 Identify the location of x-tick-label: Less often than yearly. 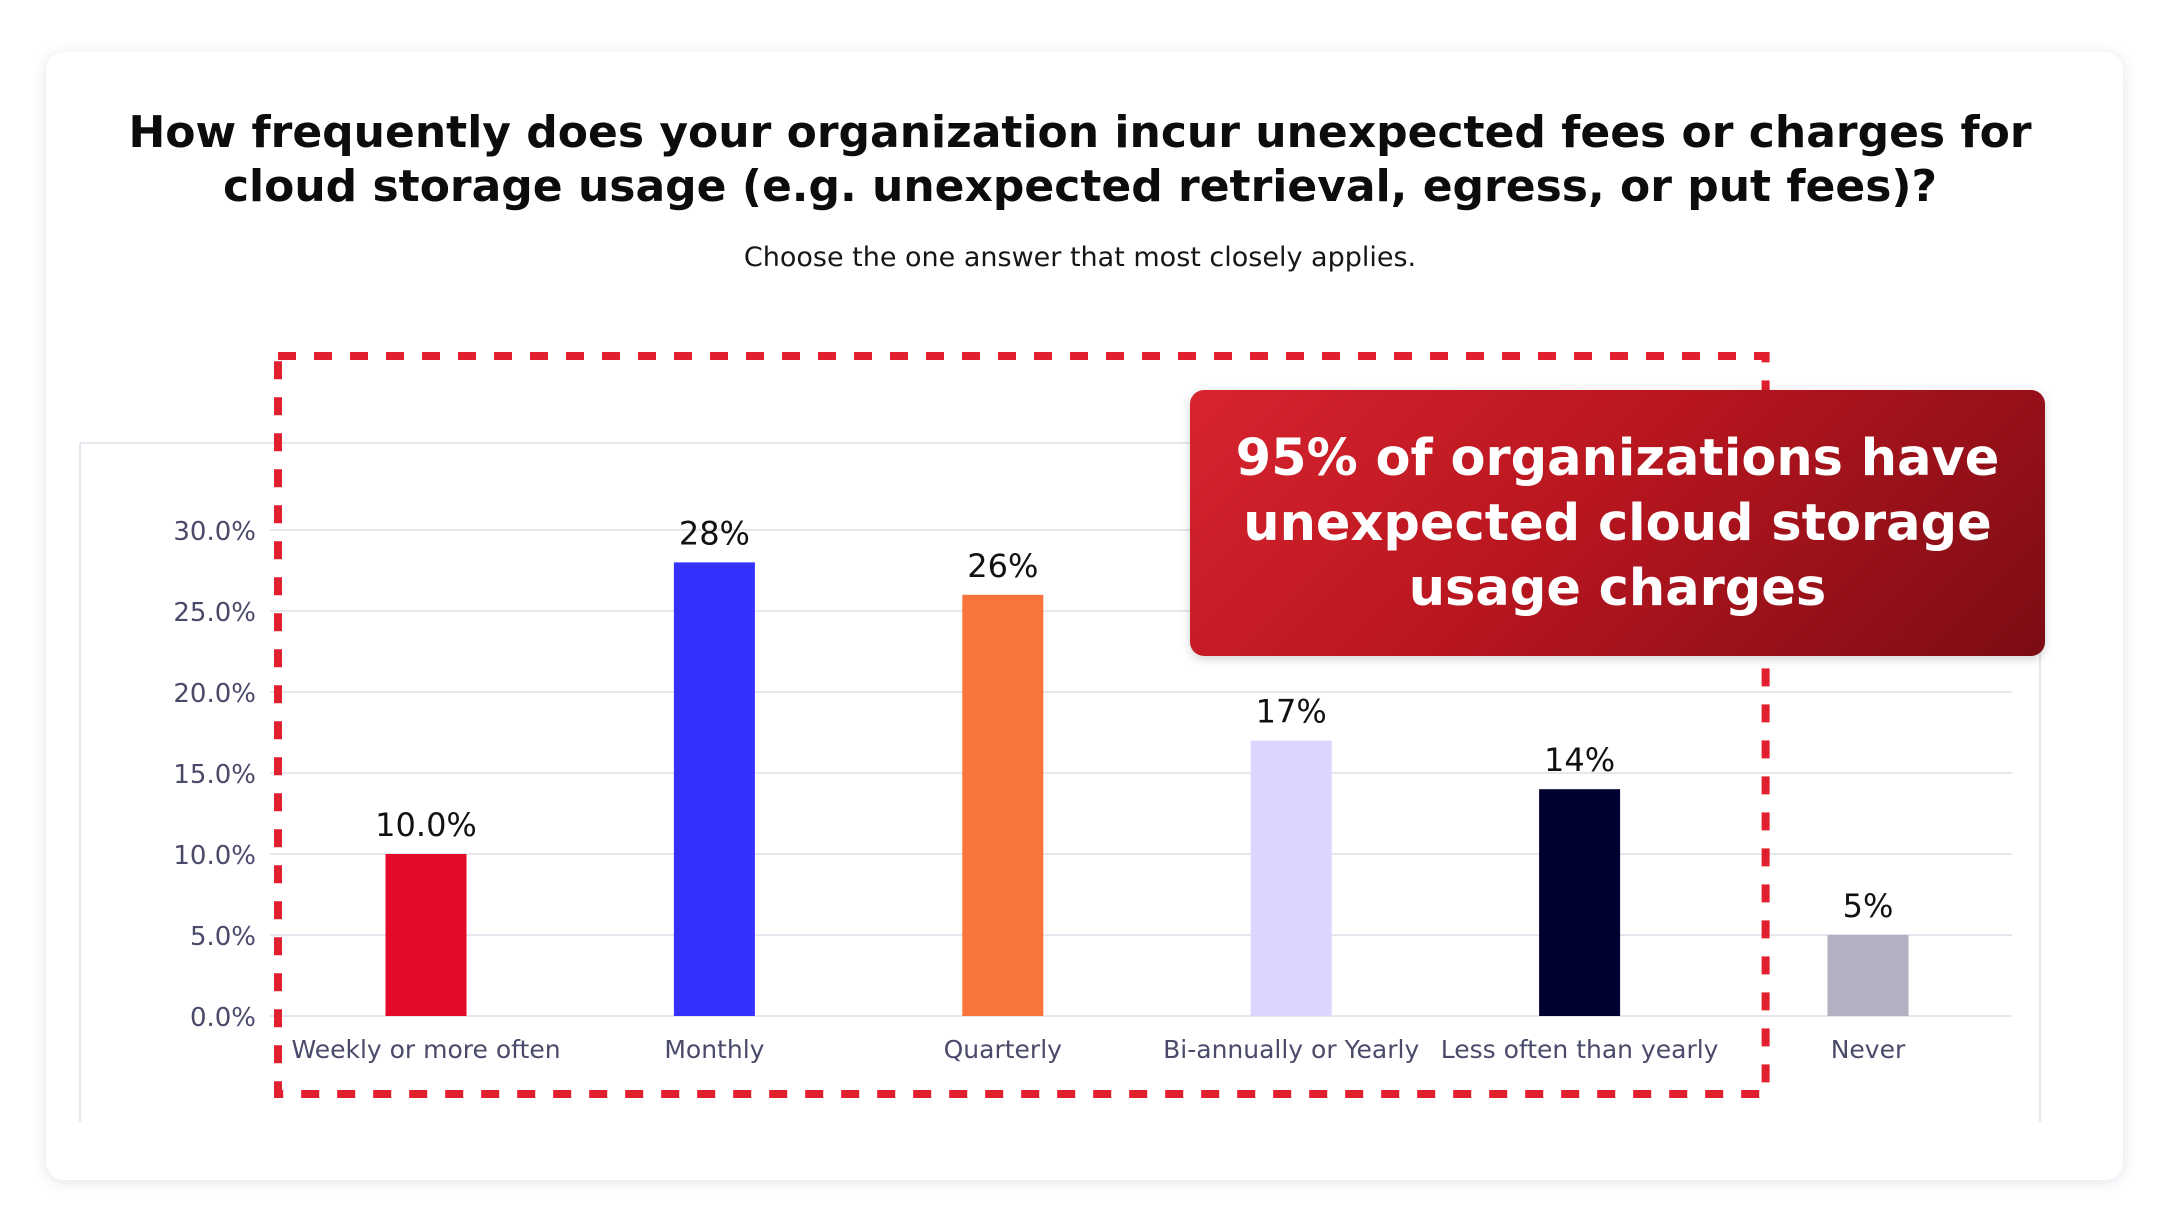
(1580, 1049).